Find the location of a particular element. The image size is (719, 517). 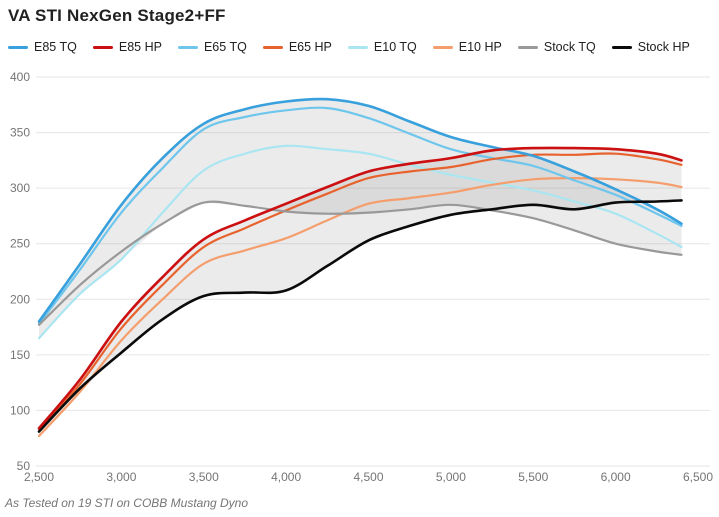

y-tick-label: 400 is located at coordinates (20, 77).